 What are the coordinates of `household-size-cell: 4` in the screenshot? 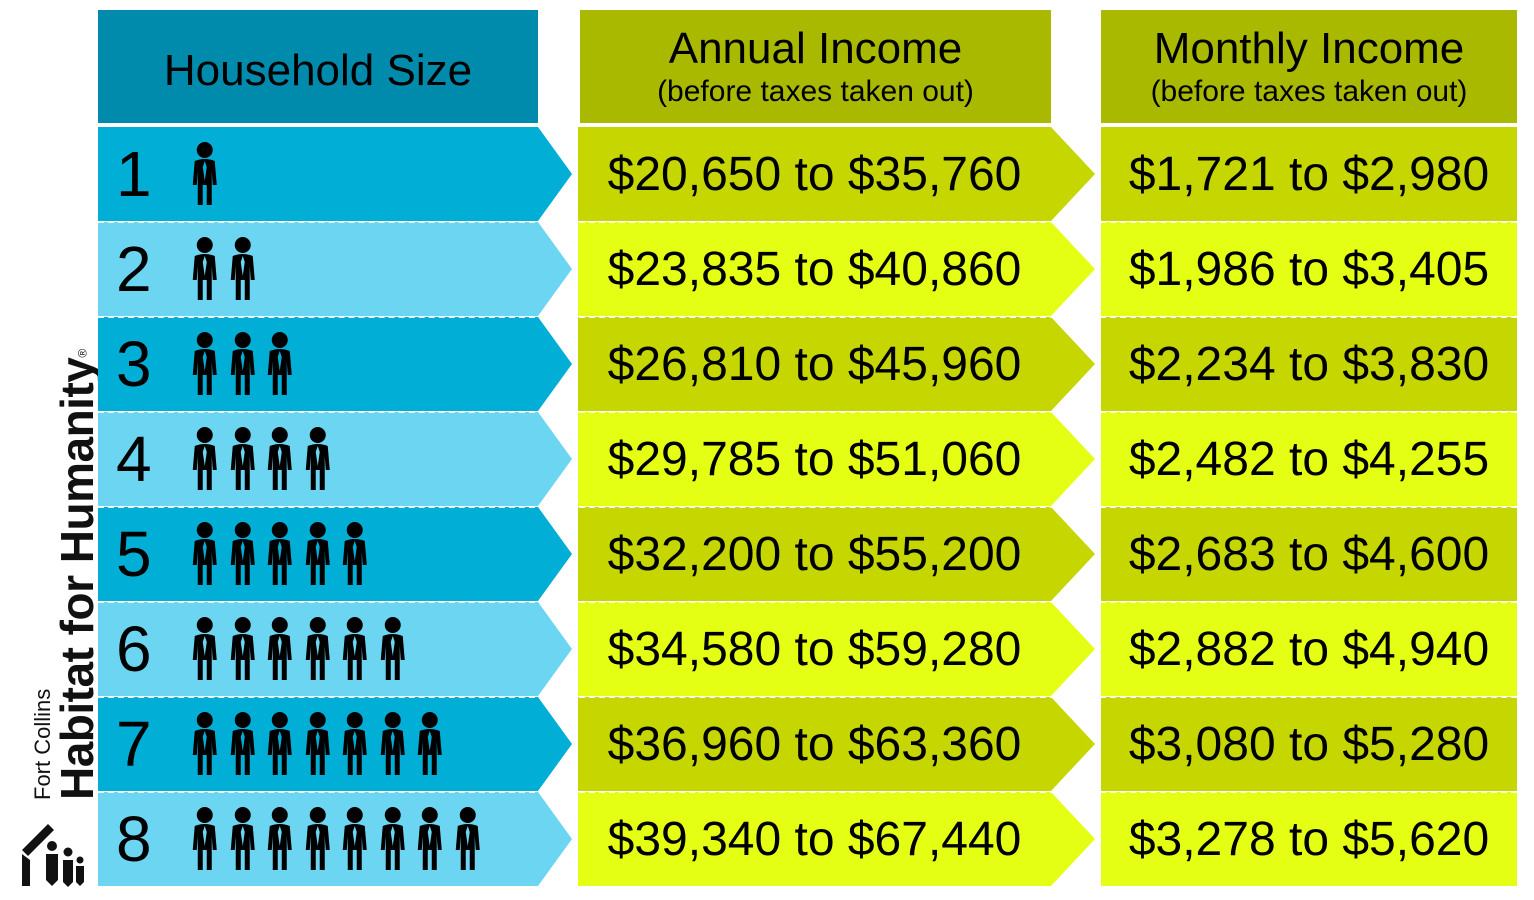 It's located at (318, 459).